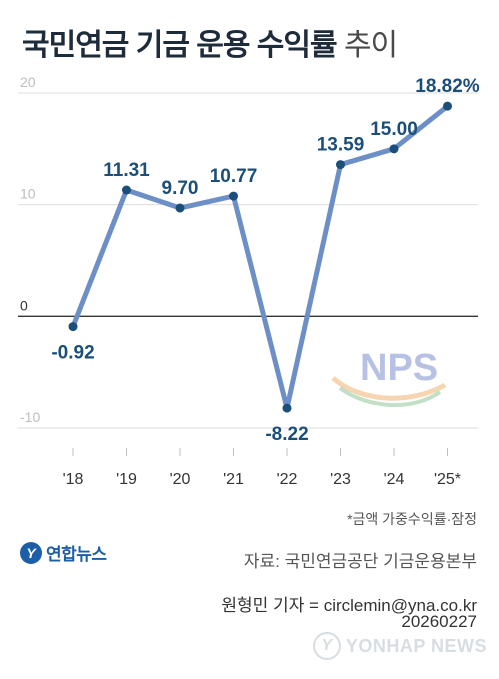 The height and width of the screenshot is (679, 499). What do you see at coordinates (399, 368) in the screenshot?
I see `svg-text: NPS` at bounding box center [399, 368].